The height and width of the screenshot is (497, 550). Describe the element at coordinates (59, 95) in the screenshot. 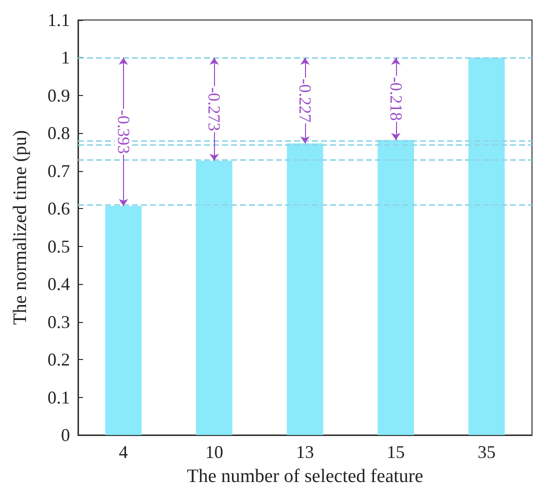

I see `y-tick-label: 0.9` at that location.